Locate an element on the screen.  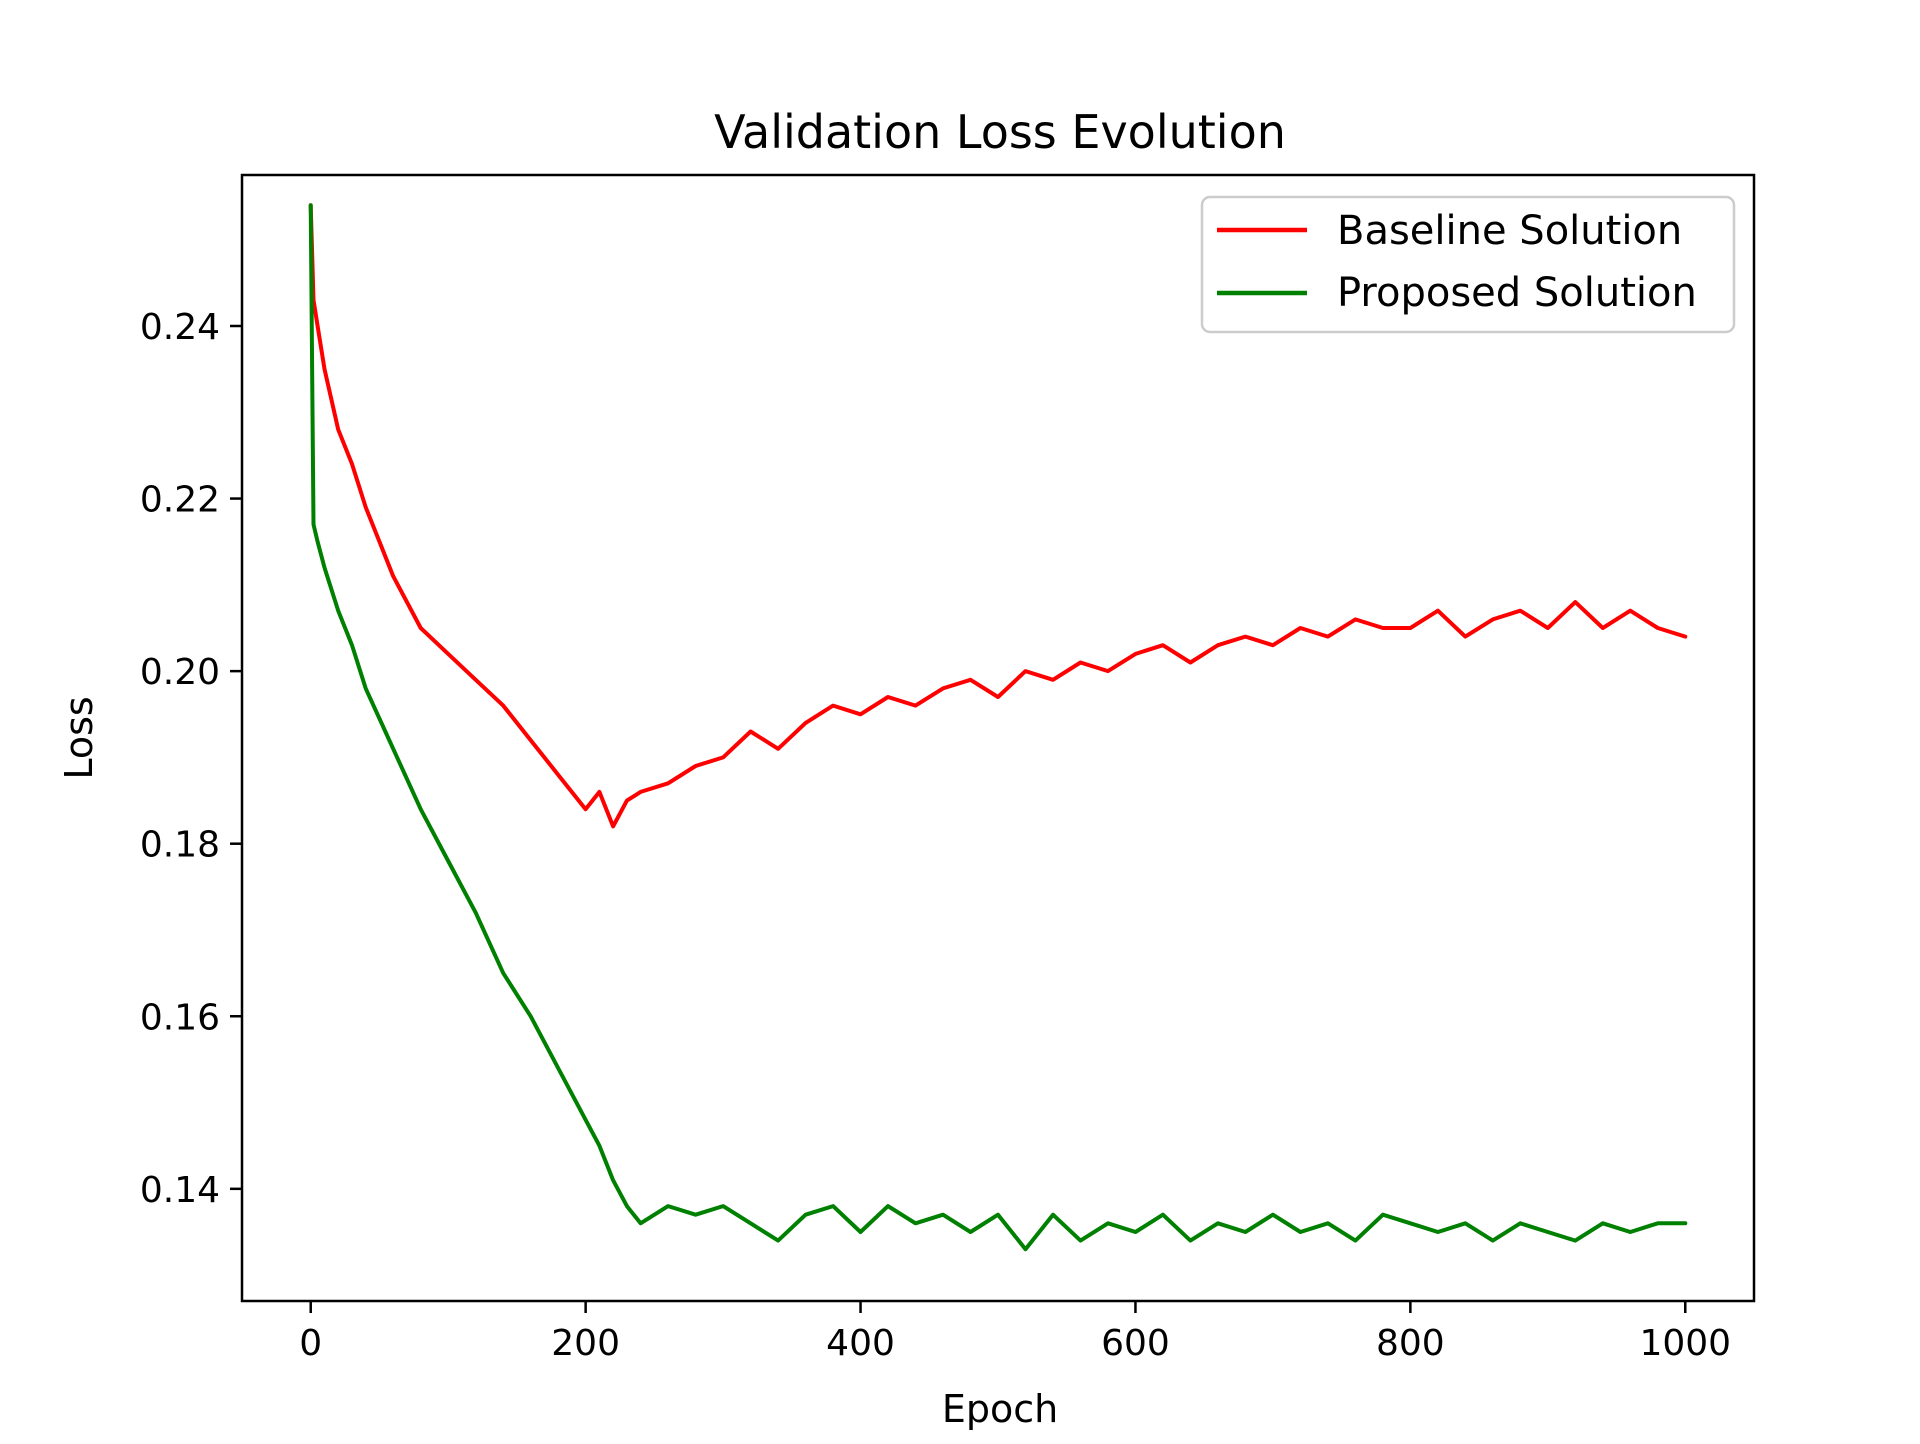
legend-box is located at coordinates (1468, 264).